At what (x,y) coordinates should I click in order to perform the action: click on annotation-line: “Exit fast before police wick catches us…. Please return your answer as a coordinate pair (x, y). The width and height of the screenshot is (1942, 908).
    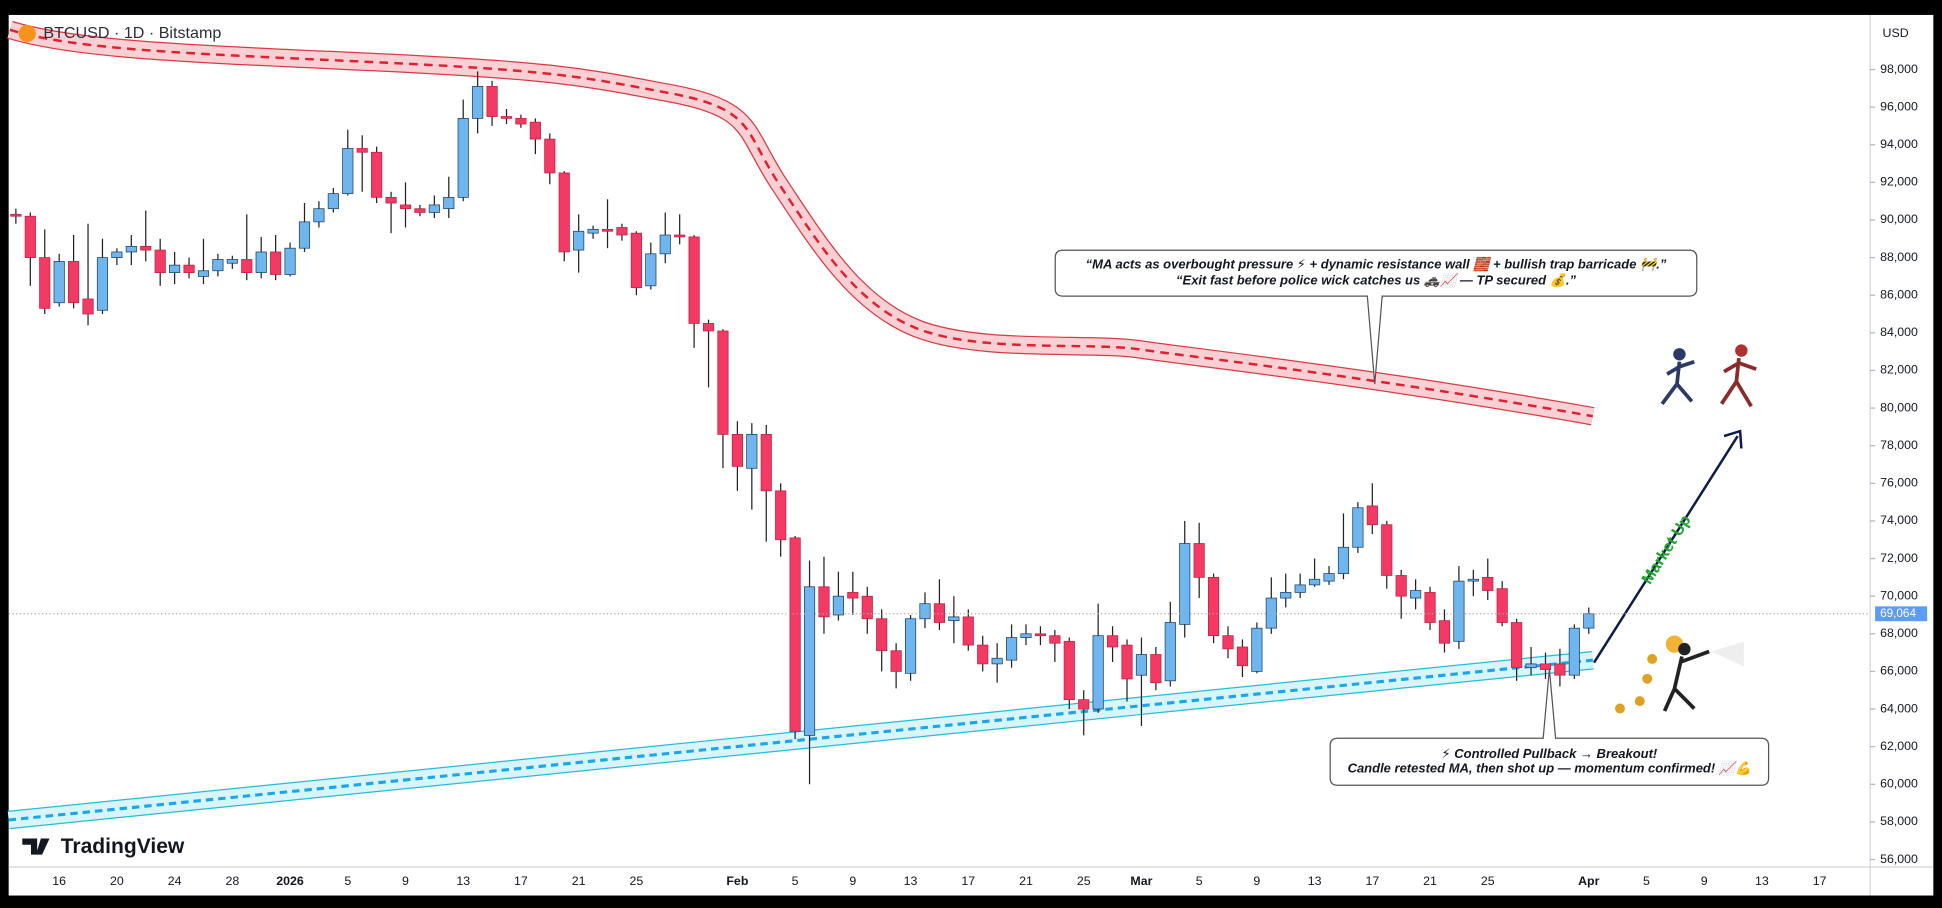
    Looking at the image, I should click on (1376, 281).